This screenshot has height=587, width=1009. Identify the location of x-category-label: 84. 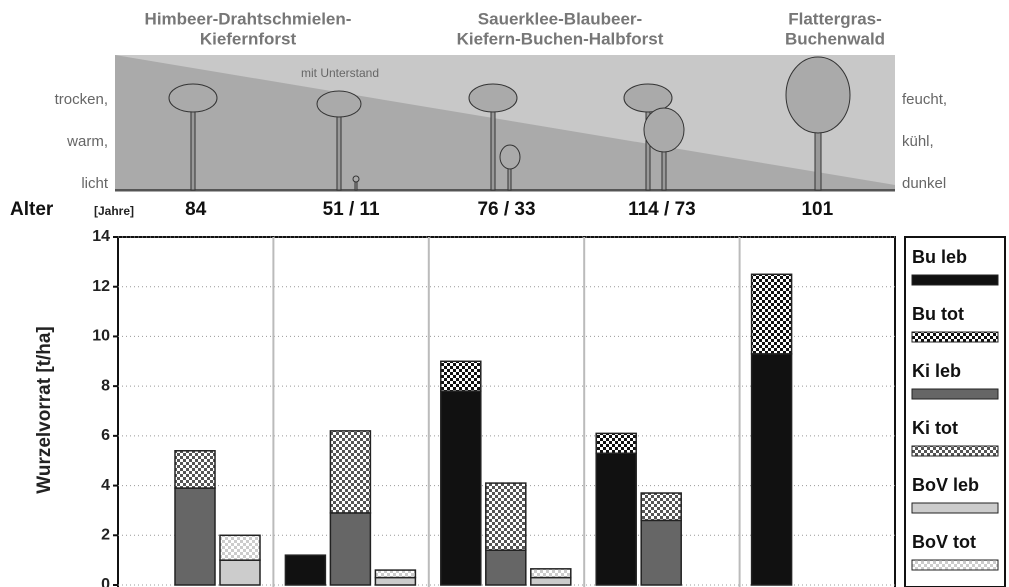
(196, 209).